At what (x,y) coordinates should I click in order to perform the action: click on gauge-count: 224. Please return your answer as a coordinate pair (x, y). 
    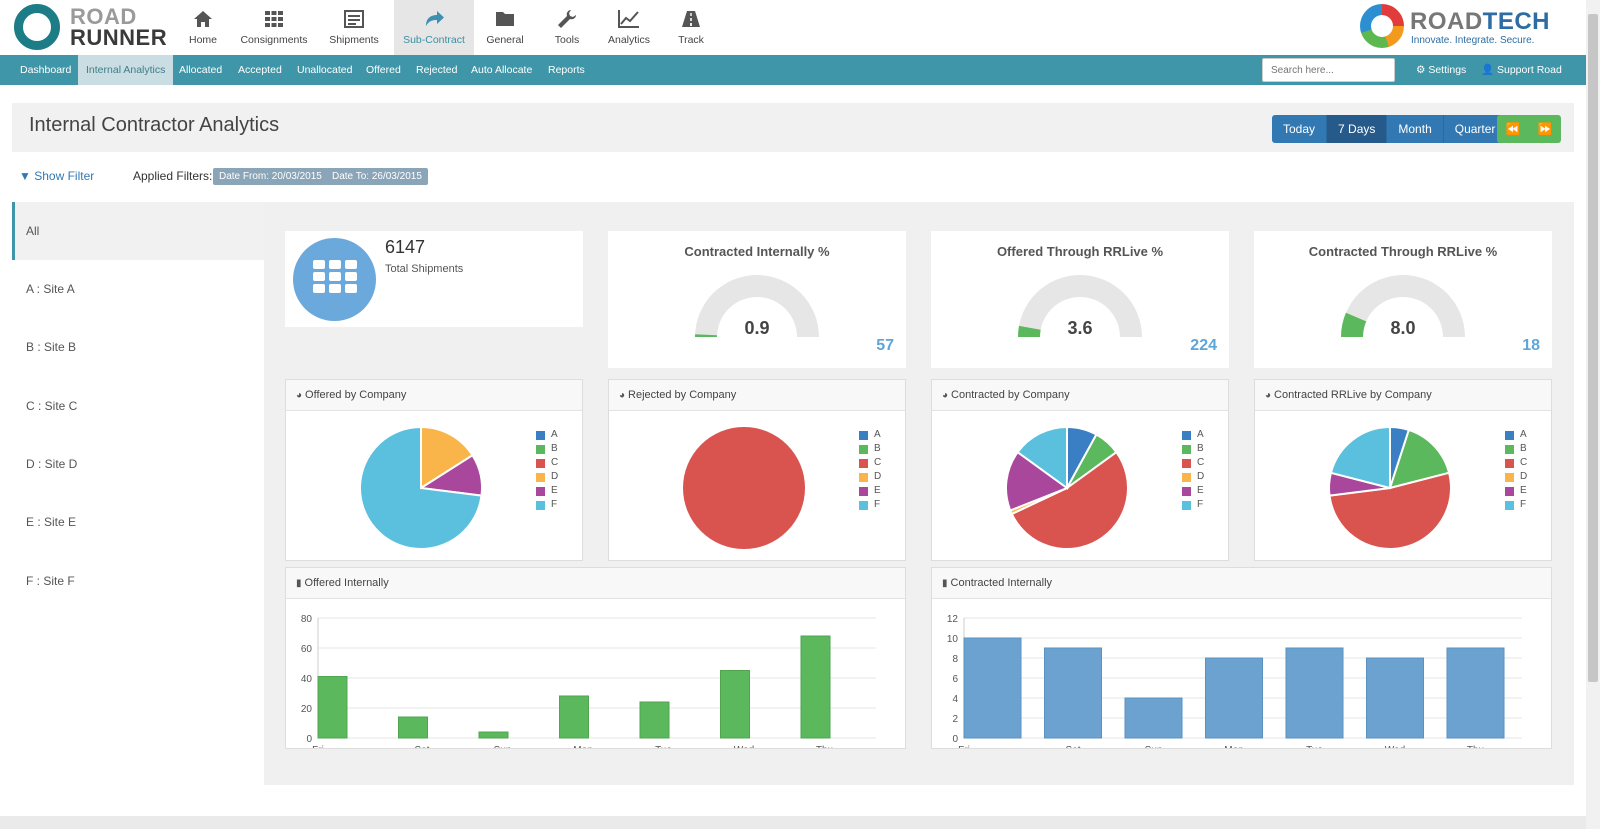
    Looking at the image, I should click on (1203, 345).